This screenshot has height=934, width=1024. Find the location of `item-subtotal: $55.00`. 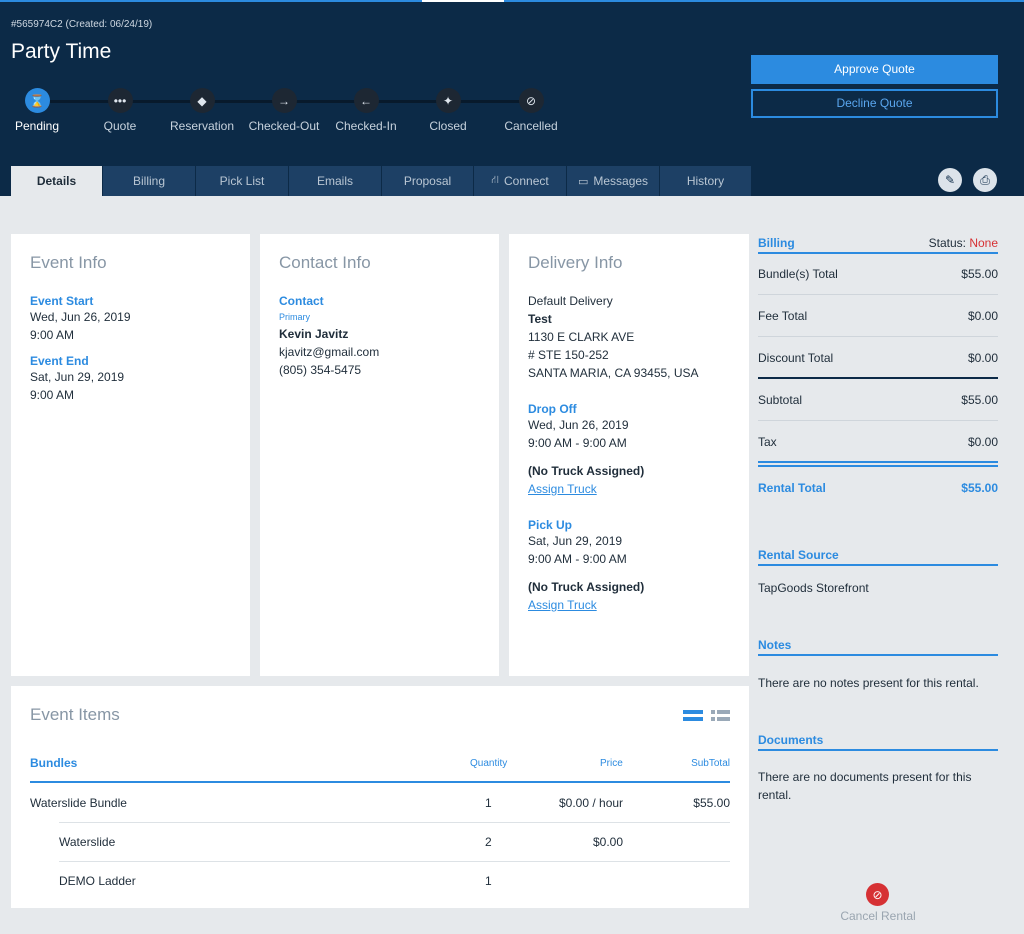

item-subtotal: $55.00 is located at coordinates (711, 803).